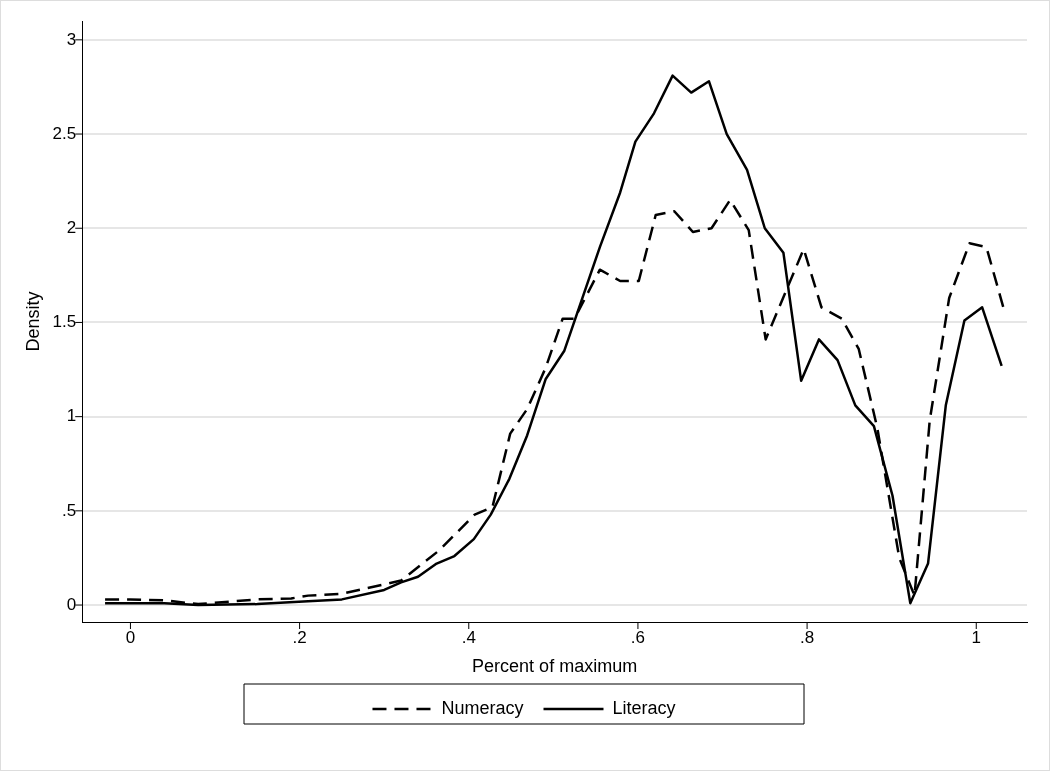 This screenshot has height=771, width=1050. Describe the element at coordinates (976, 637) in the screenshot. I see `x-tick-label: 1` at that location.